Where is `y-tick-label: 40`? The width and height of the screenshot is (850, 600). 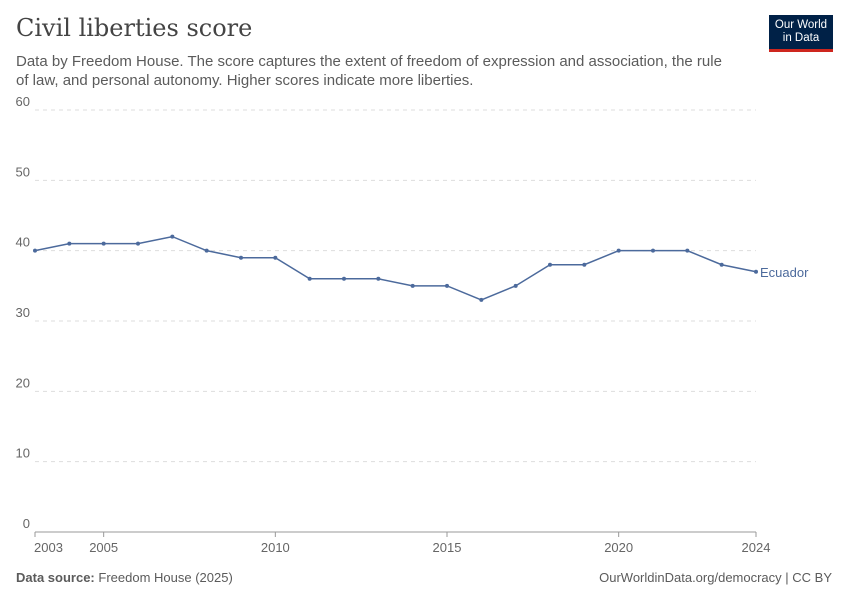
y-tick-label: 40 is located at coordinates (23, 242).